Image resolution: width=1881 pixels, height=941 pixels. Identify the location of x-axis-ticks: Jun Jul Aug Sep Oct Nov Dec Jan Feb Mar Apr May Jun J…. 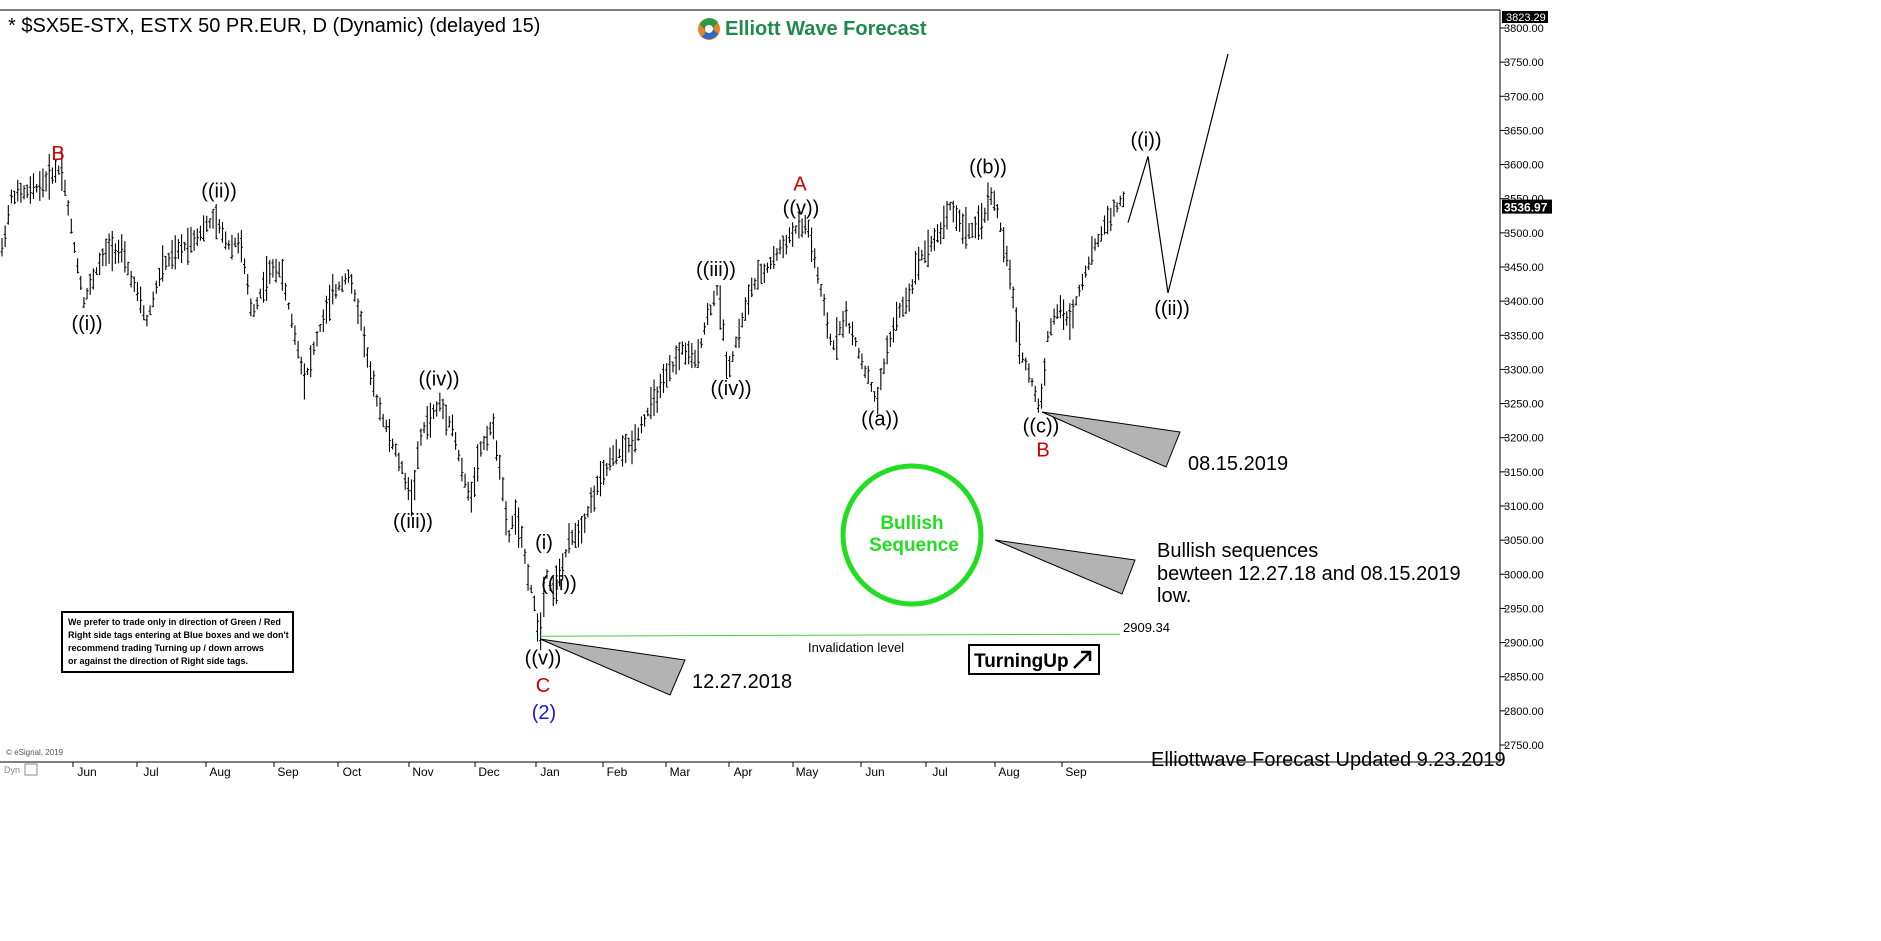
(579, 770).